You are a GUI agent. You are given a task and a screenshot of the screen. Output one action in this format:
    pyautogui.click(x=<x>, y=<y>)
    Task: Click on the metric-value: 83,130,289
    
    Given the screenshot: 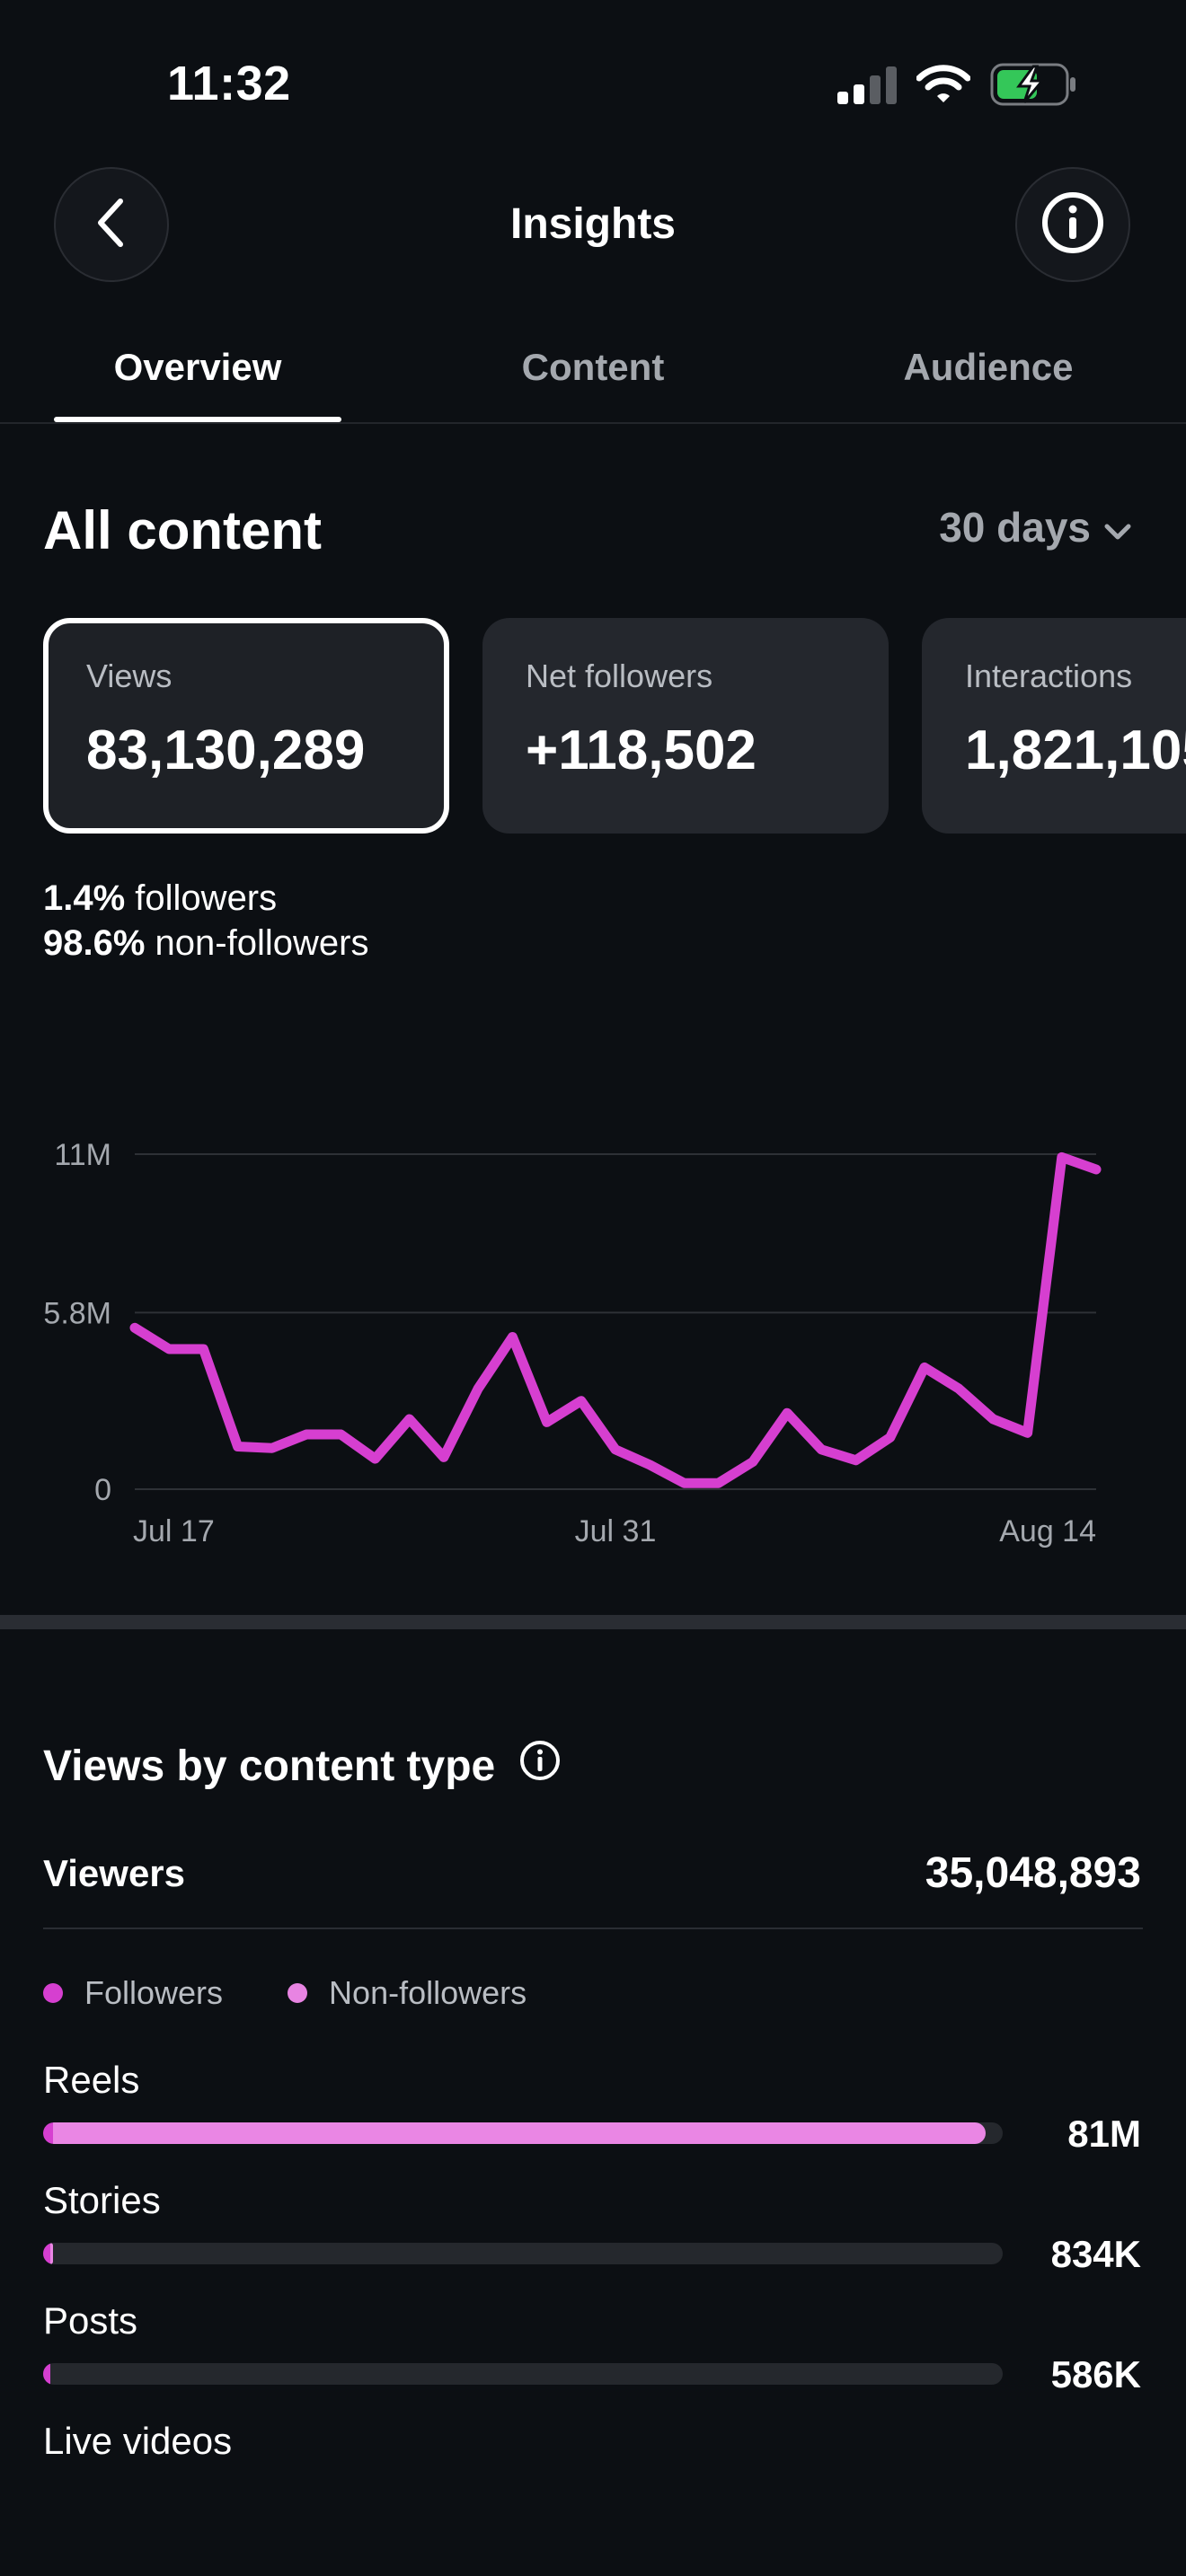 What is the action you would take?
    pyautogui.click(x=226, y=750)
    